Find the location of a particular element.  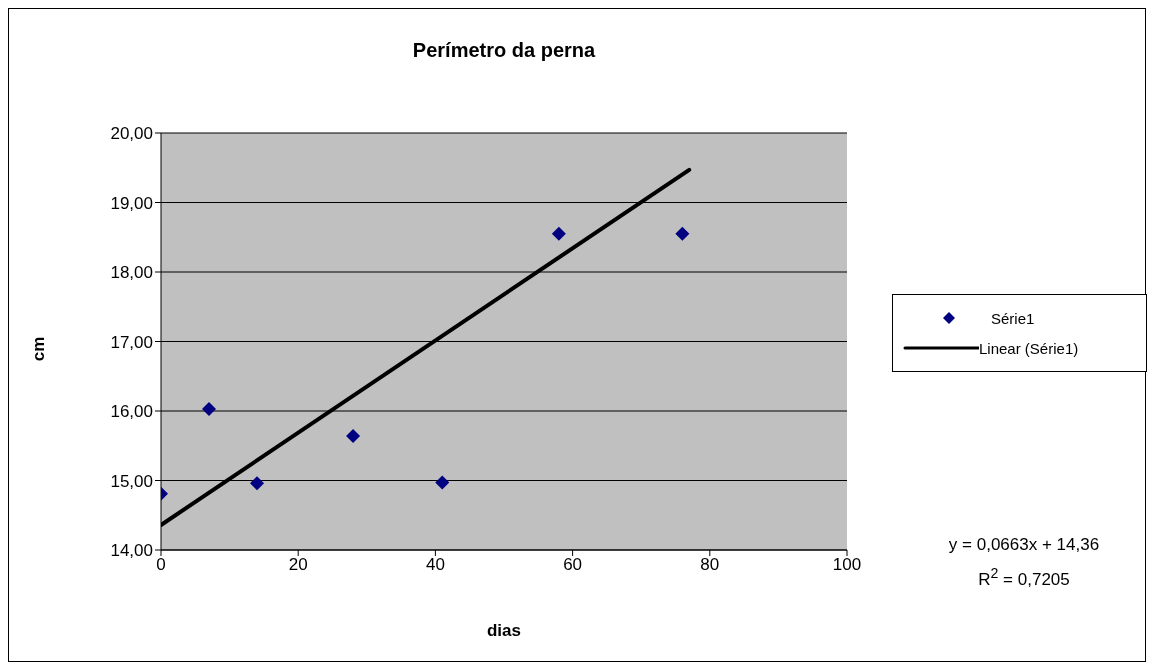

y-tick-label: 17,00 is located at coordinates (131, 342).